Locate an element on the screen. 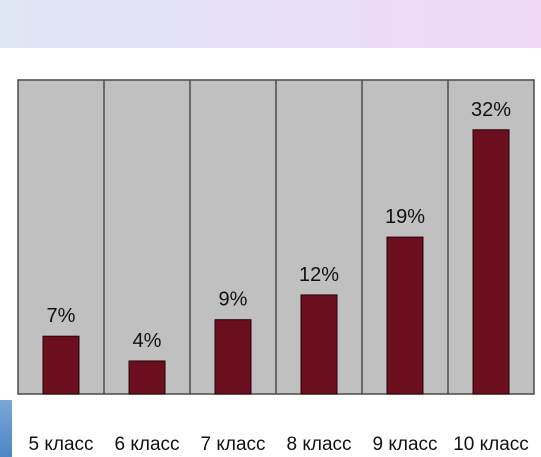  slide-accent is located at coordinates (6, 428).